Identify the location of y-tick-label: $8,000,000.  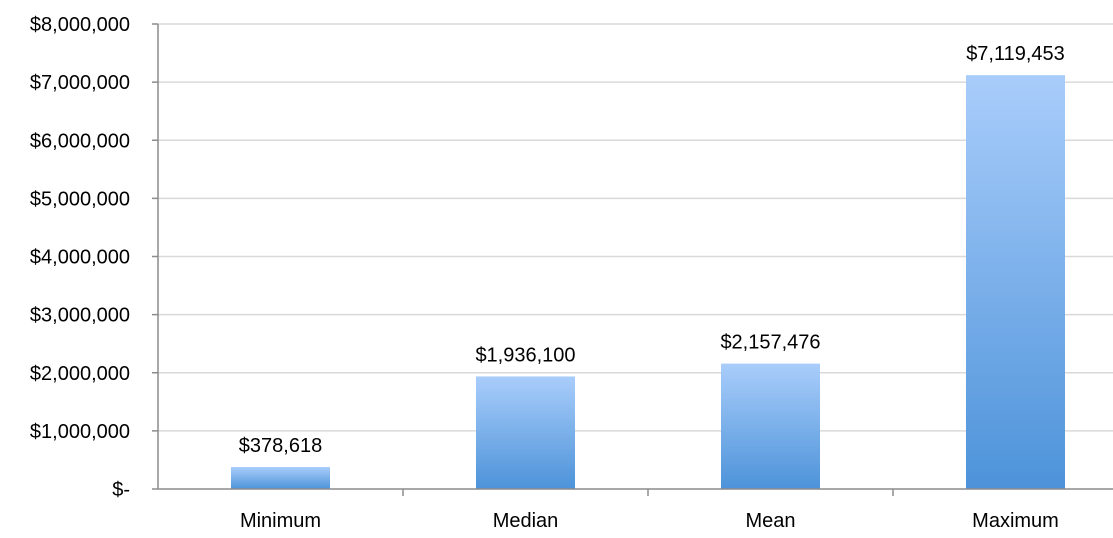
(80, 25).